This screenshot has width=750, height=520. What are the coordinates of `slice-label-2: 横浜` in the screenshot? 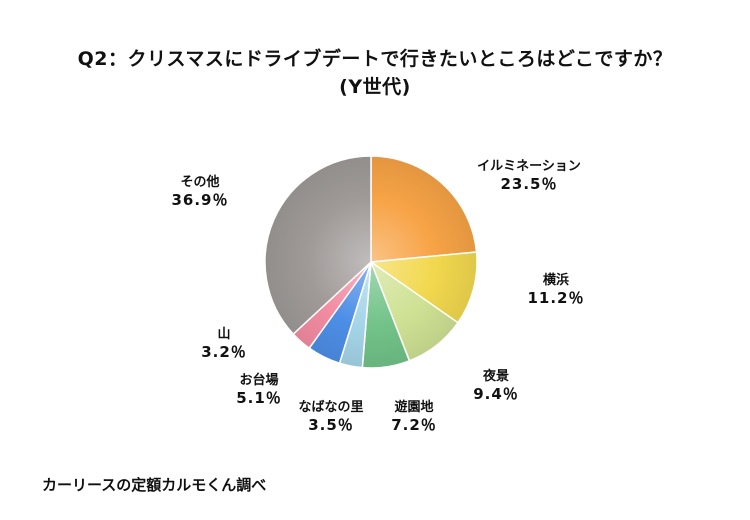 It's located at (556, 280).